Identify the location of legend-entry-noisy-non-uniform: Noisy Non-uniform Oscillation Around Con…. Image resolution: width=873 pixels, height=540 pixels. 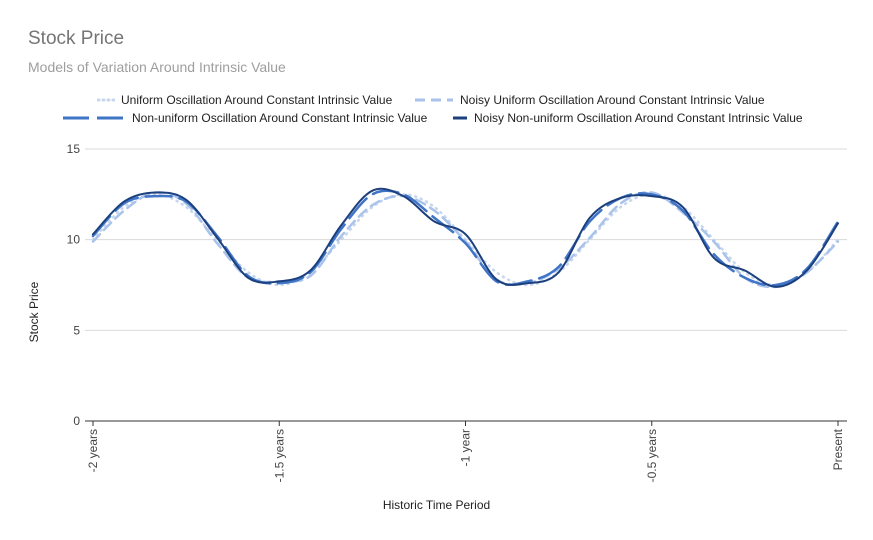
(627, 118).